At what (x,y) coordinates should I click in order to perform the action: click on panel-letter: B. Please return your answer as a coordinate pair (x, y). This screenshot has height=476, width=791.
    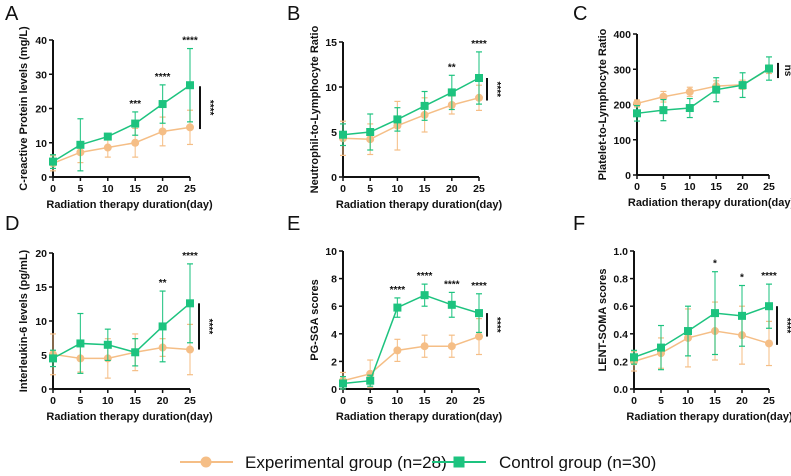
    Looking at the image, I should click on (293, 14).